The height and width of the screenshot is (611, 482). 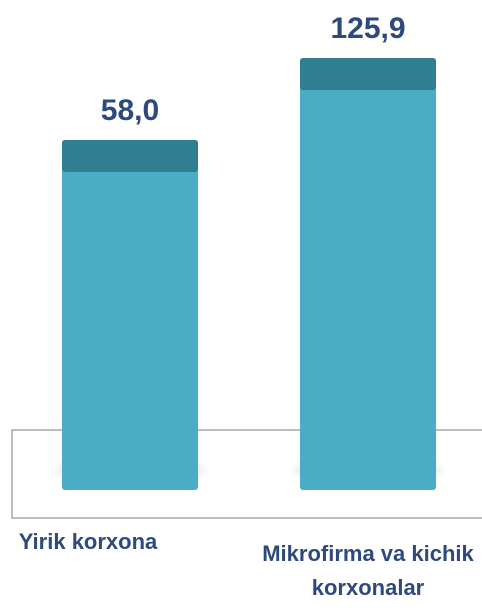 I want to click on value-label: 125,9, so click(x=367, y=28).